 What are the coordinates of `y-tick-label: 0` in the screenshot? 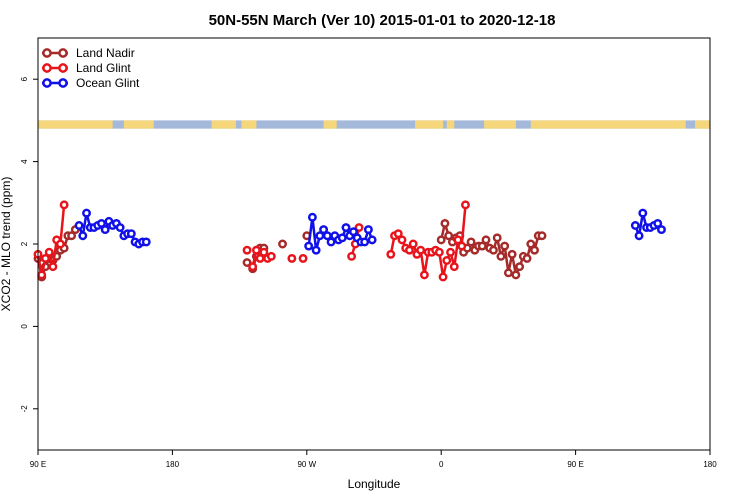 It's located at (24, 326).